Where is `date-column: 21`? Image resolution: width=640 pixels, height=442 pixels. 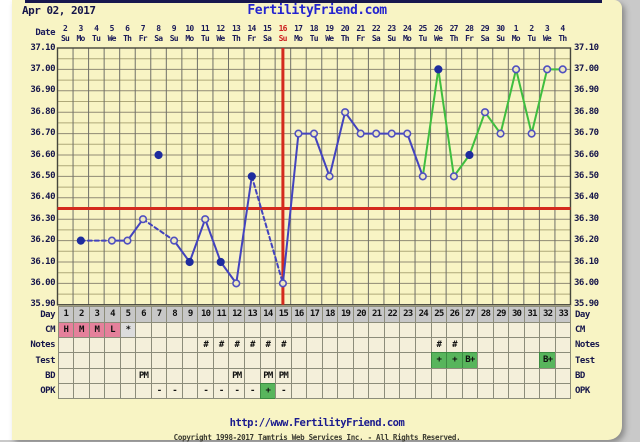 date-column: 21 is located at coordinates (360, 28).